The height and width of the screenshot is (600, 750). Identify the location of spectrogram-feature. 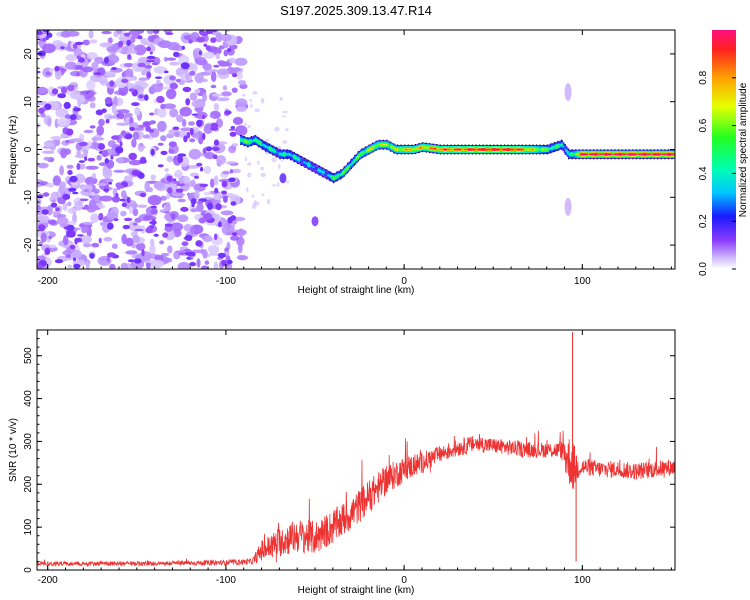
(283, 178).